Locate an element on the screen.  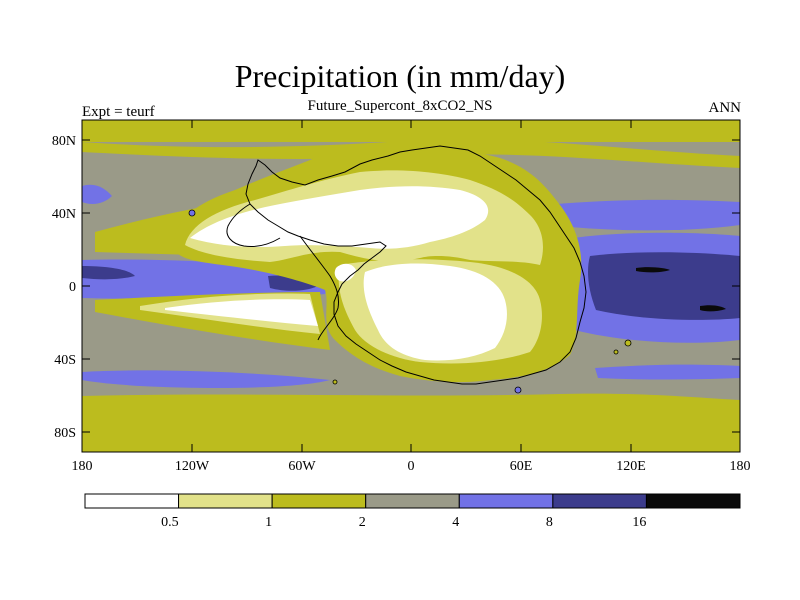
colorbar: 0.5 1 2 4 8 16 is located at coordinates (412, 511).